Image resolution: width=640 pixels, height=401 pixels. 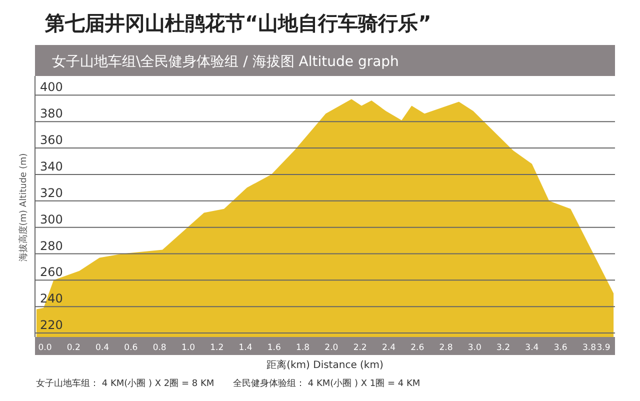 What do you see at coordinates (561, 348) in the screenshot?
I see `x-tick-label: 3.6` at bounding box center [561, 348].